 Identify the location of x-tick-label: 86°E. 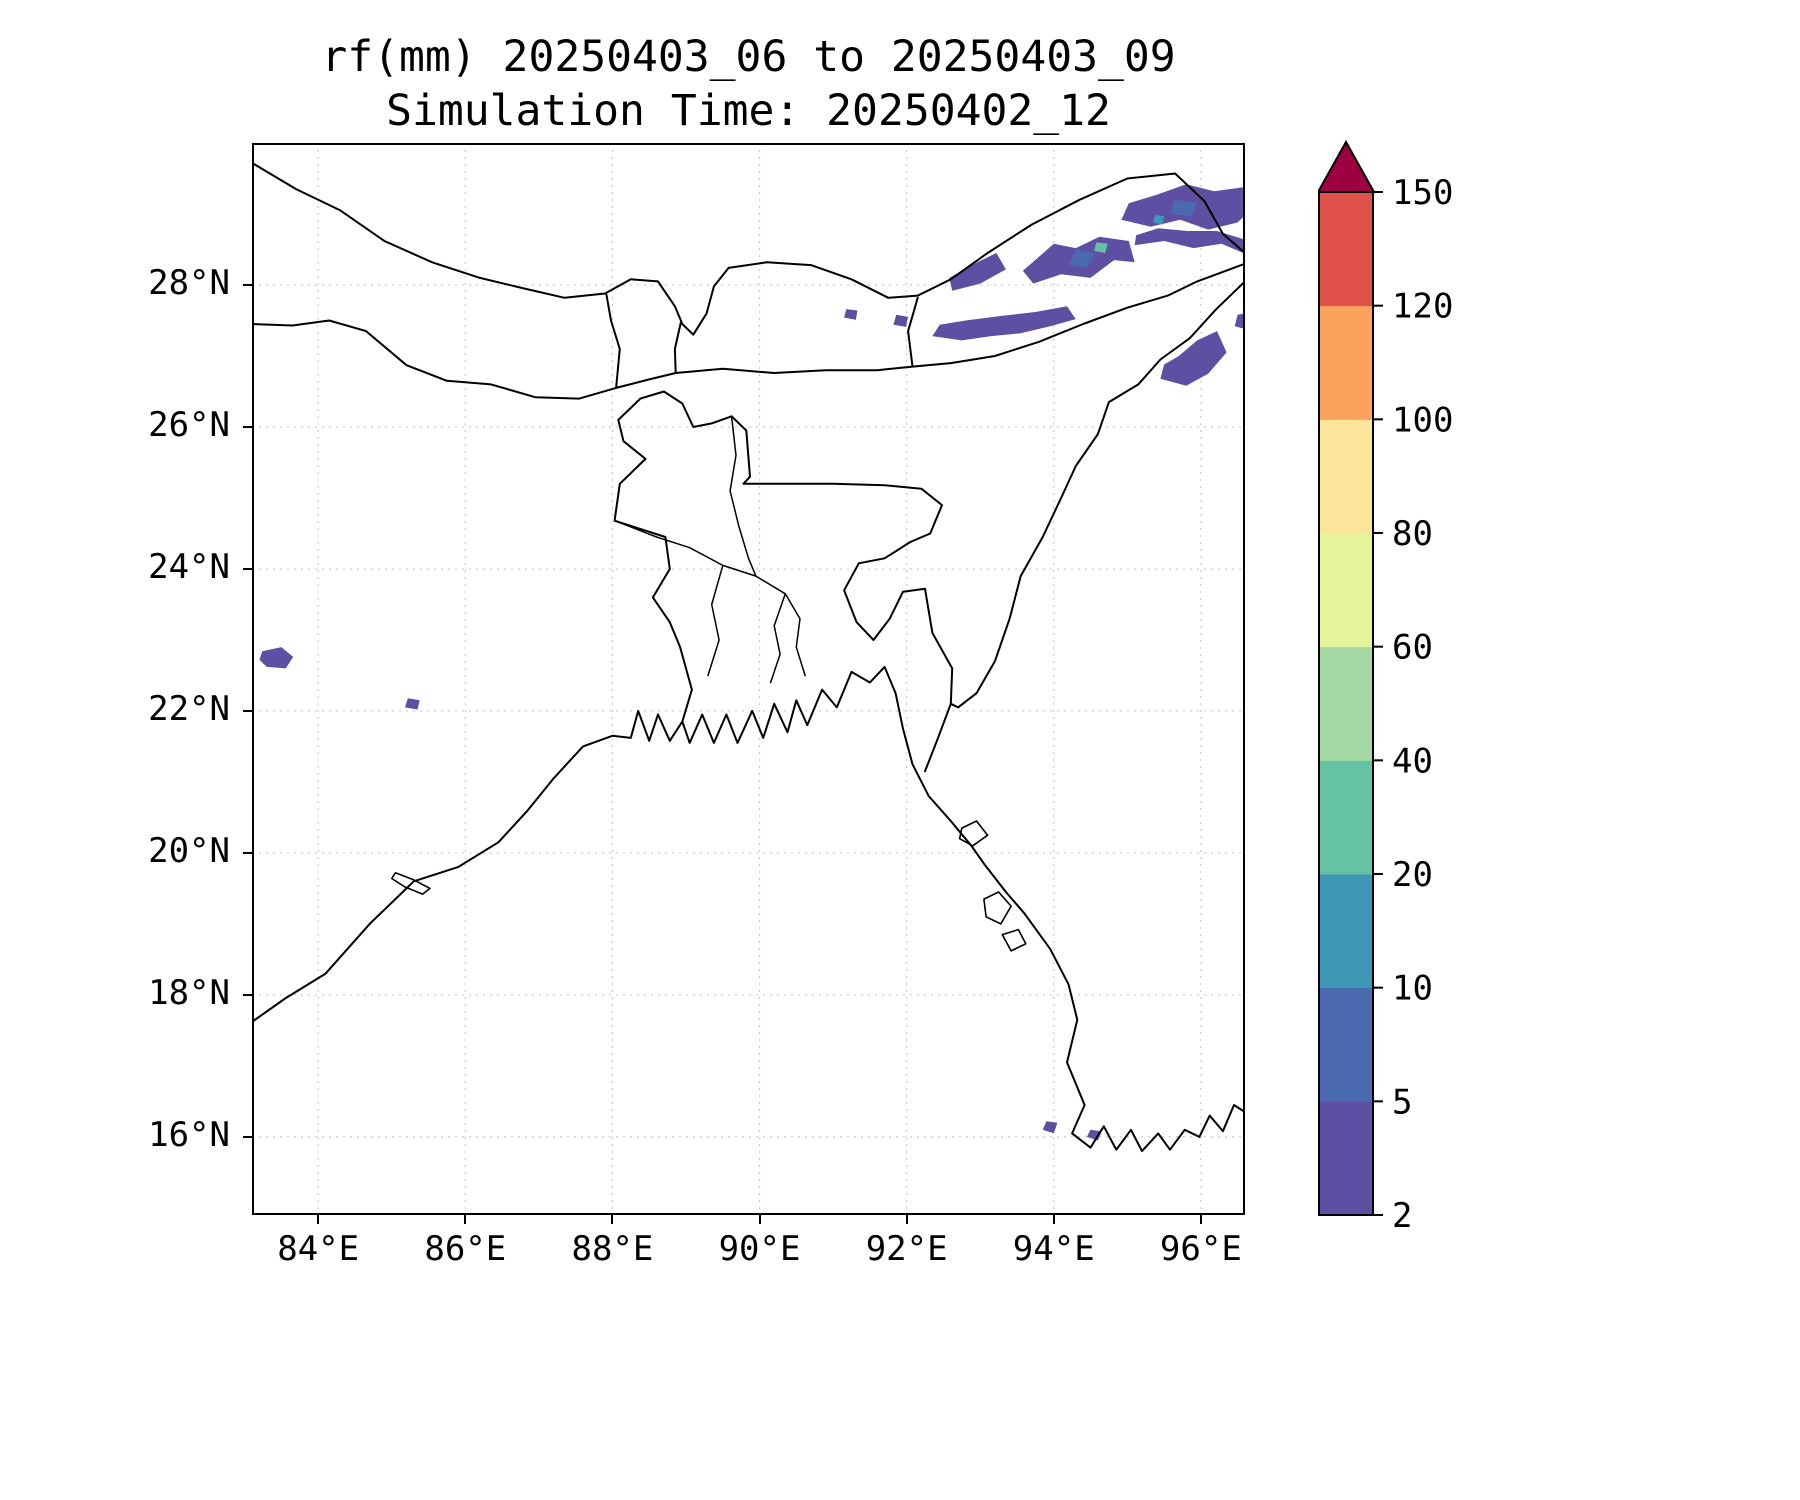
(465, 1249).